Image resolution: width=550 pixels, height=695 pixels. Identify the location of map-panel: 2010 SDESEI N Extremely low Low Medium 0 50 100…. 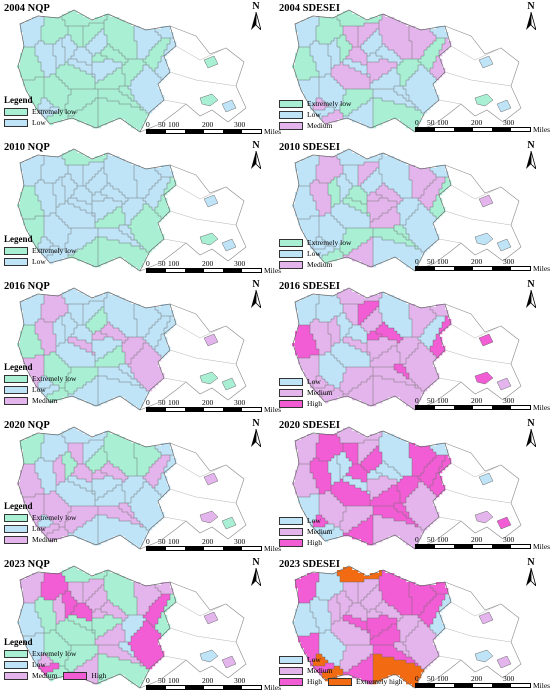
(412, 207).